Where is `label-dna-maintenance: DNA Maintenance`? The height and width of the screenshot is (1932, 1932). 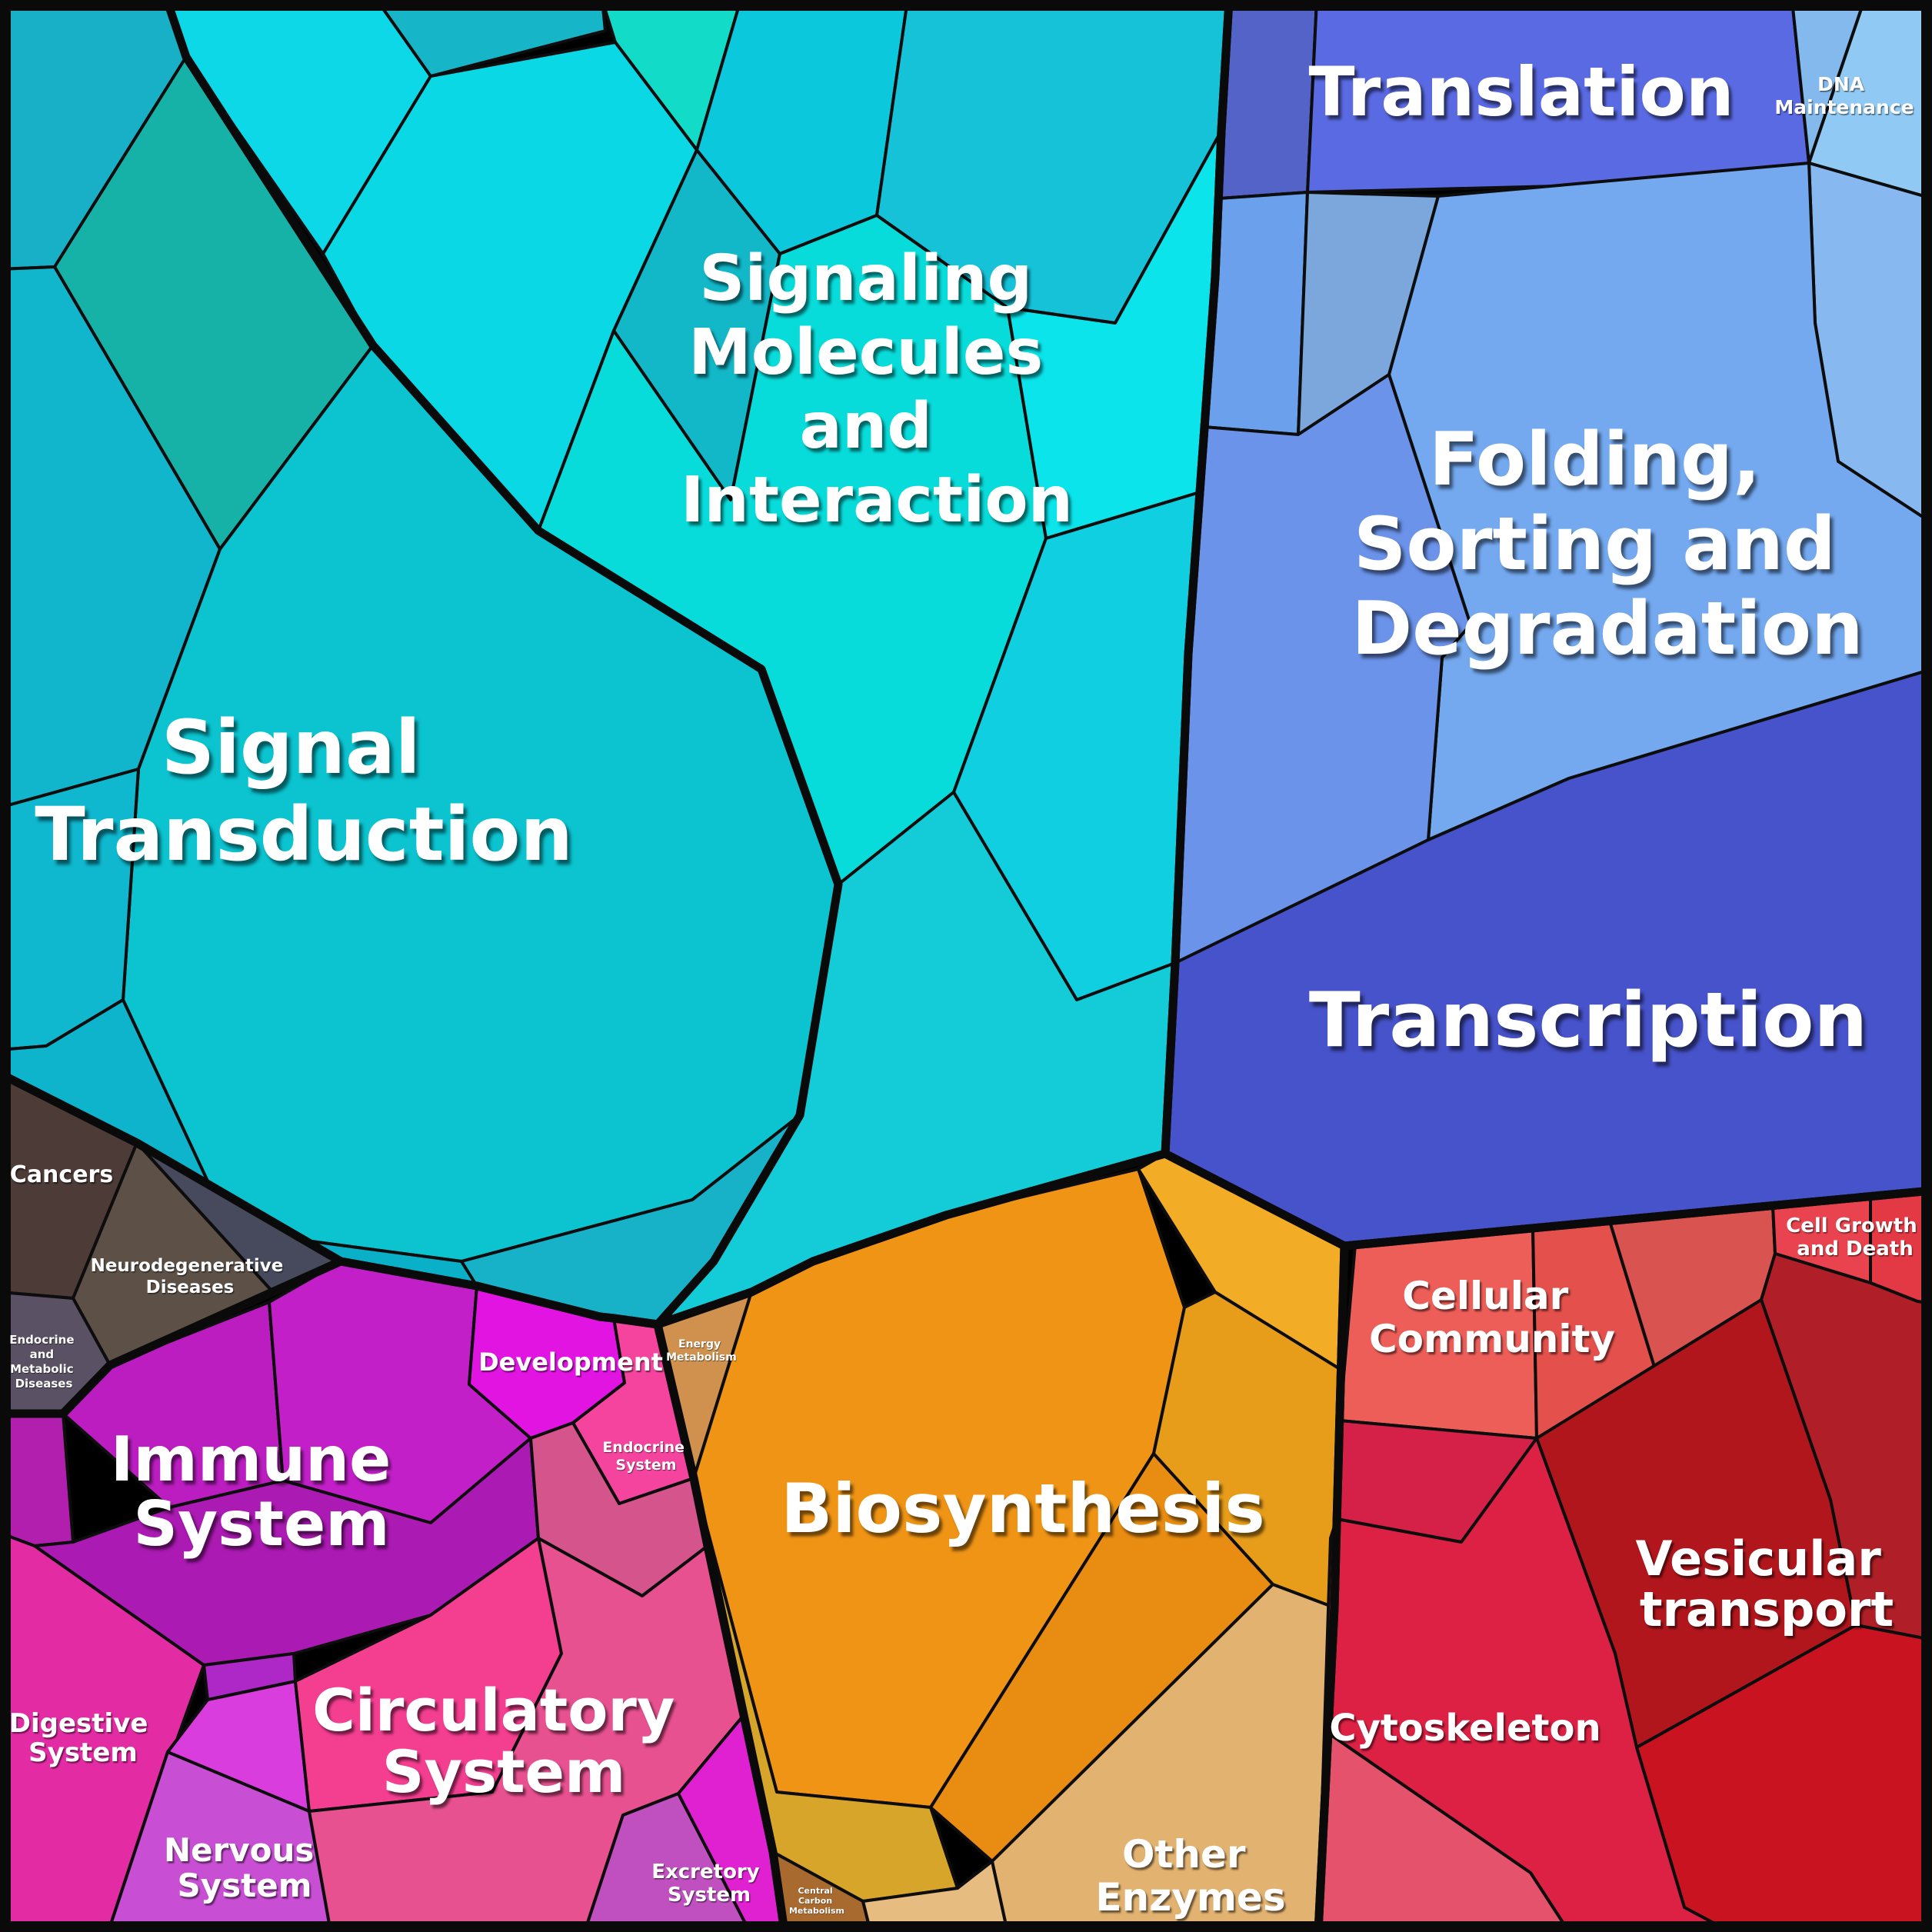 label-dna-maintenance: DNA Maintenance is located at coordinates (1844, 95).